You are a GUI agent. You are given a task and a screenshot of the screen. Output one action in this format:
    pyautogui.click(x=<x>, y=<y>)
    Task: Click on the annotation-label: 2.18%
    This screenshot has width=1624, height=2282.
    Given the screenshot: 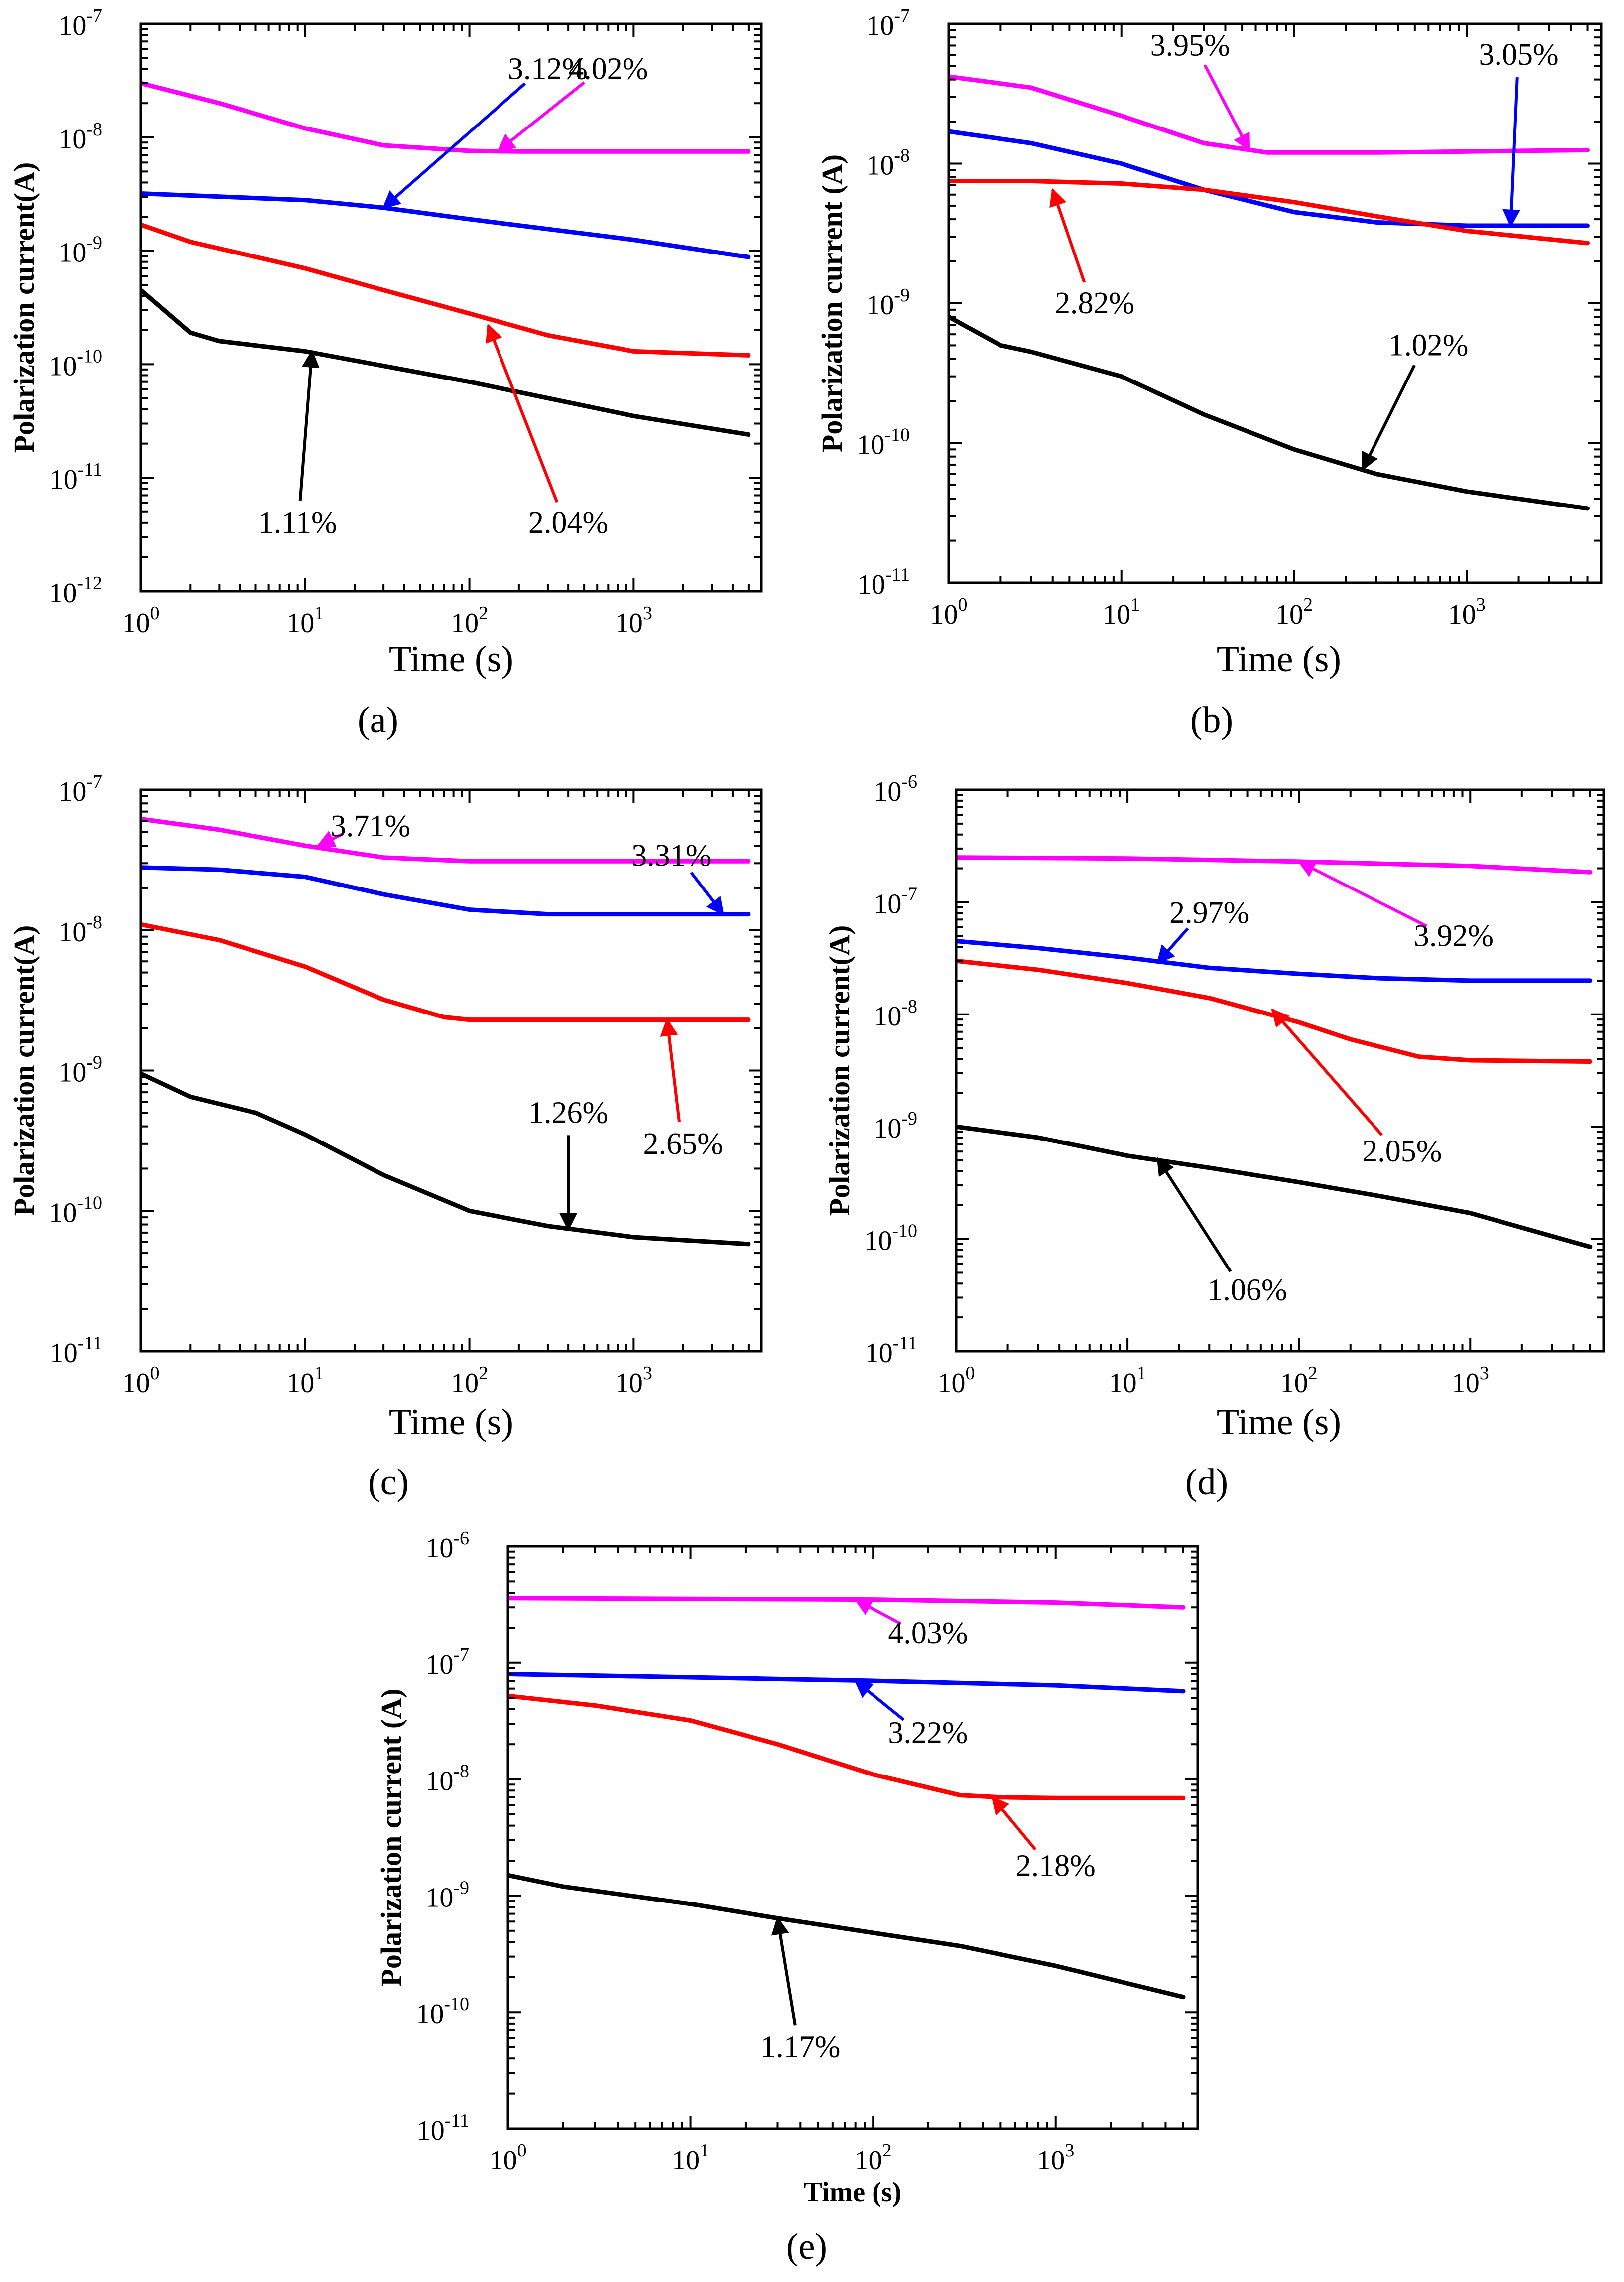 What is the action you would take?
    pyautogui.click(x=1056, y=1866)
    